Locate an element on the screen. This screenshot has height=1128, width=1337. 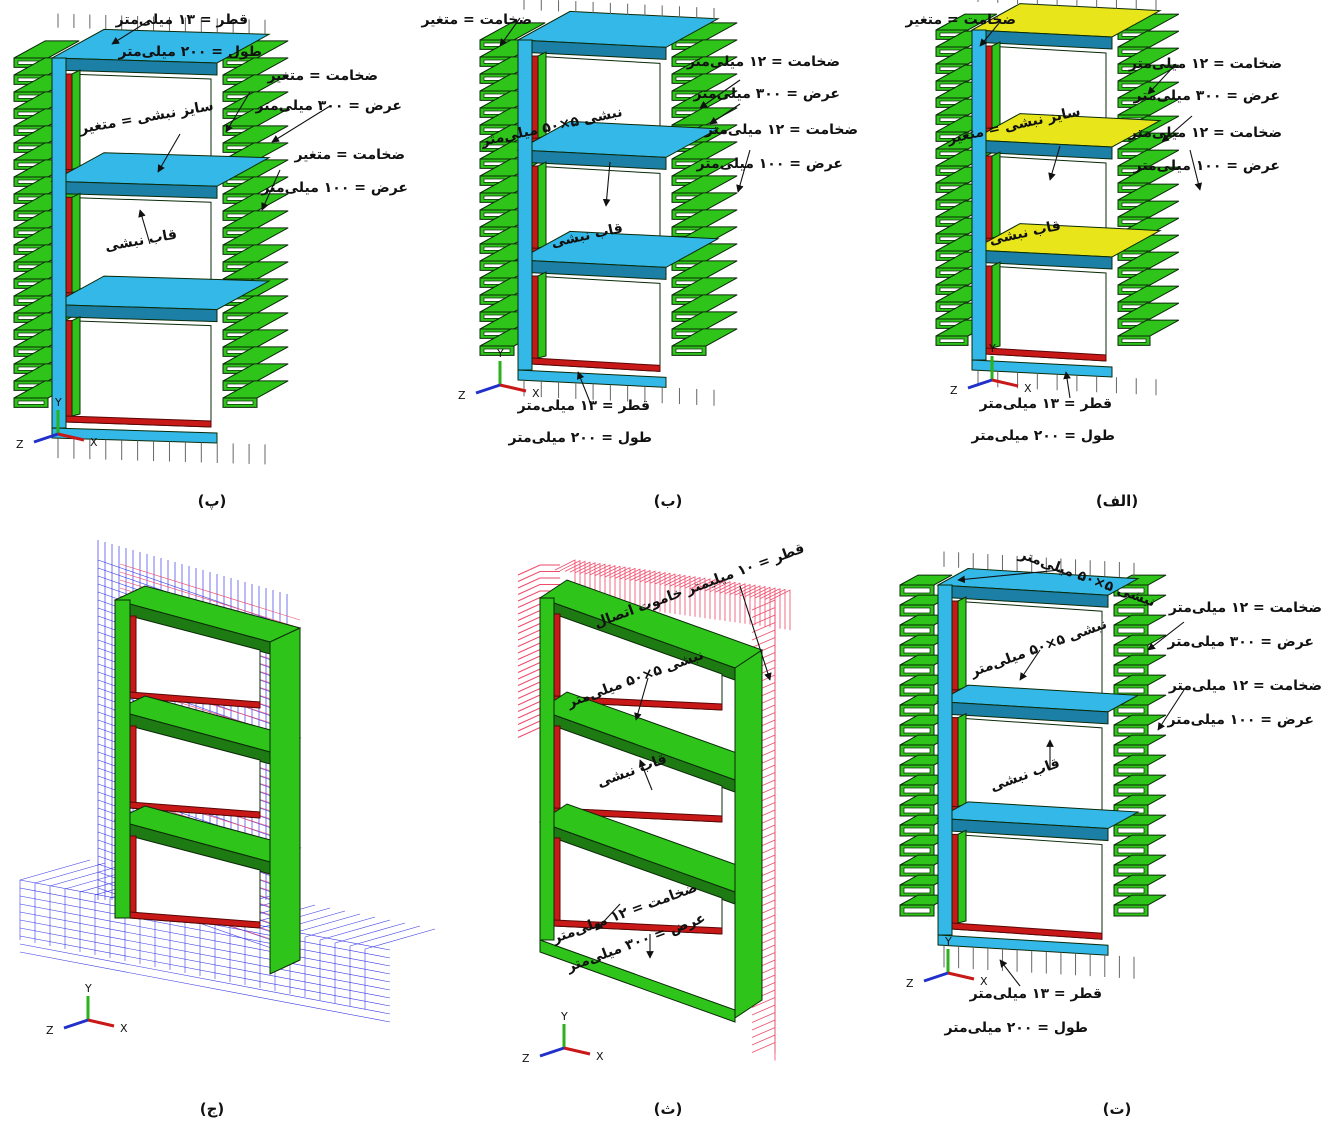
panel-alef-wall is located at coordinates (1057, 198).